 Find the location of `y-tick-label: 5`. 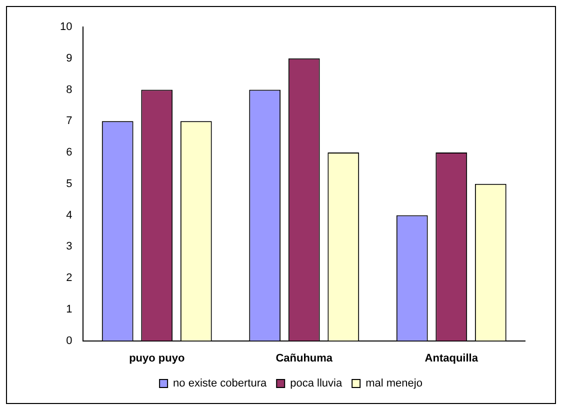

y-tick-label: 5 is located at coordinates (69, 184).